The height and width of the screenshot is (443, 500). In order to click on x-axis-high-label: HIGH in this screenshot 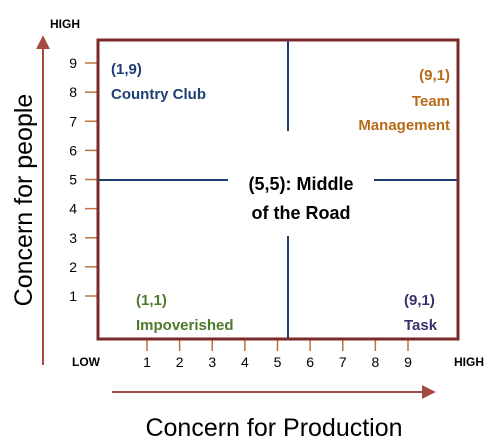, I will do `click(469, 362)`.